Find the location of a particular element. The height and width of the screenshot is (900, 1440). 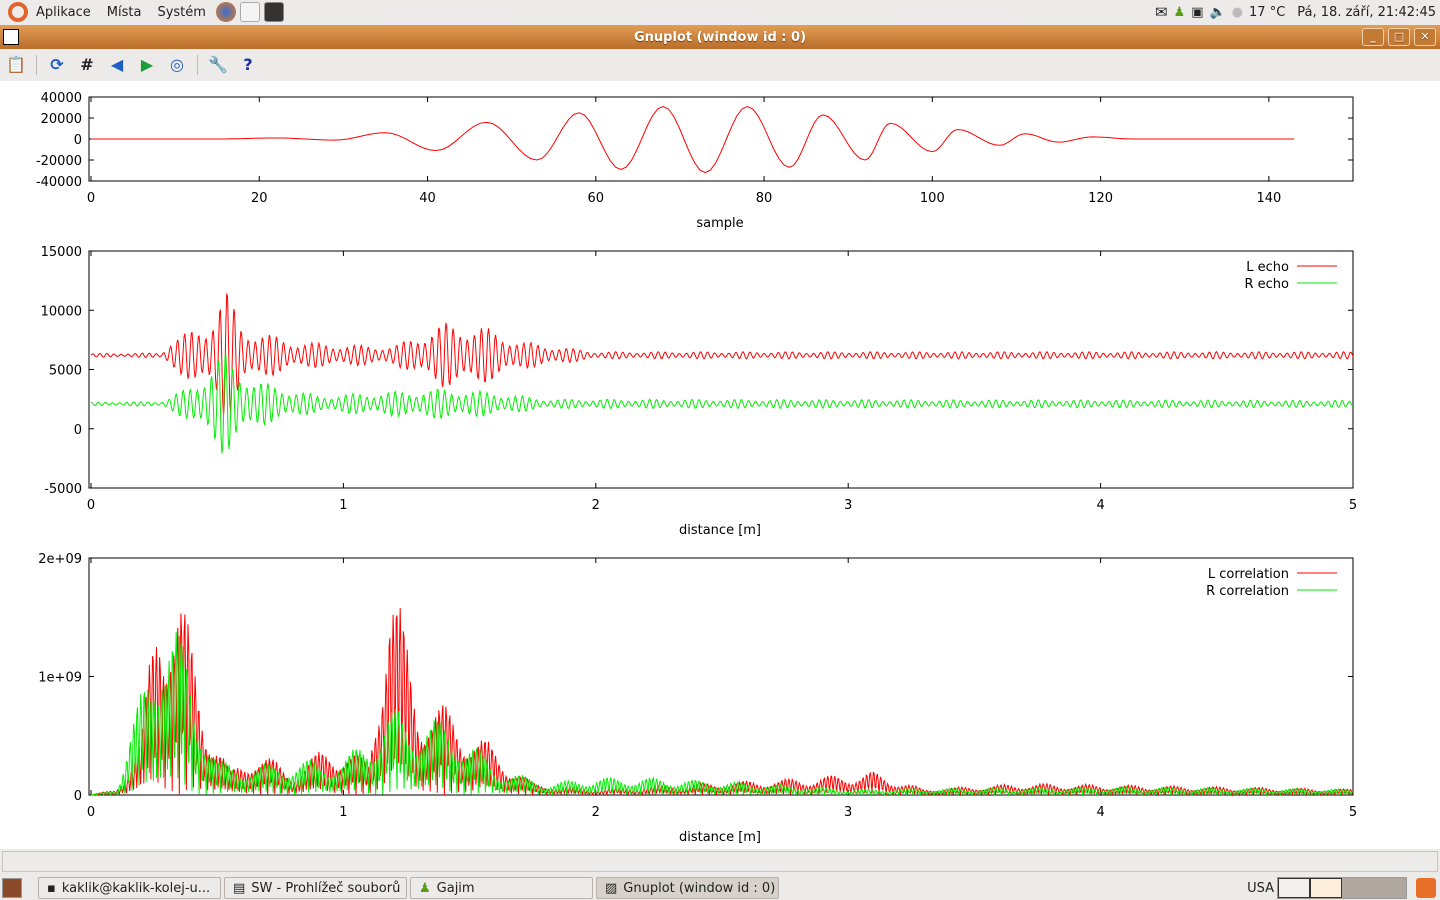

task-gnuplot: ▨ Gnuplot (window id : 0) is located at coordinates (687, 888).